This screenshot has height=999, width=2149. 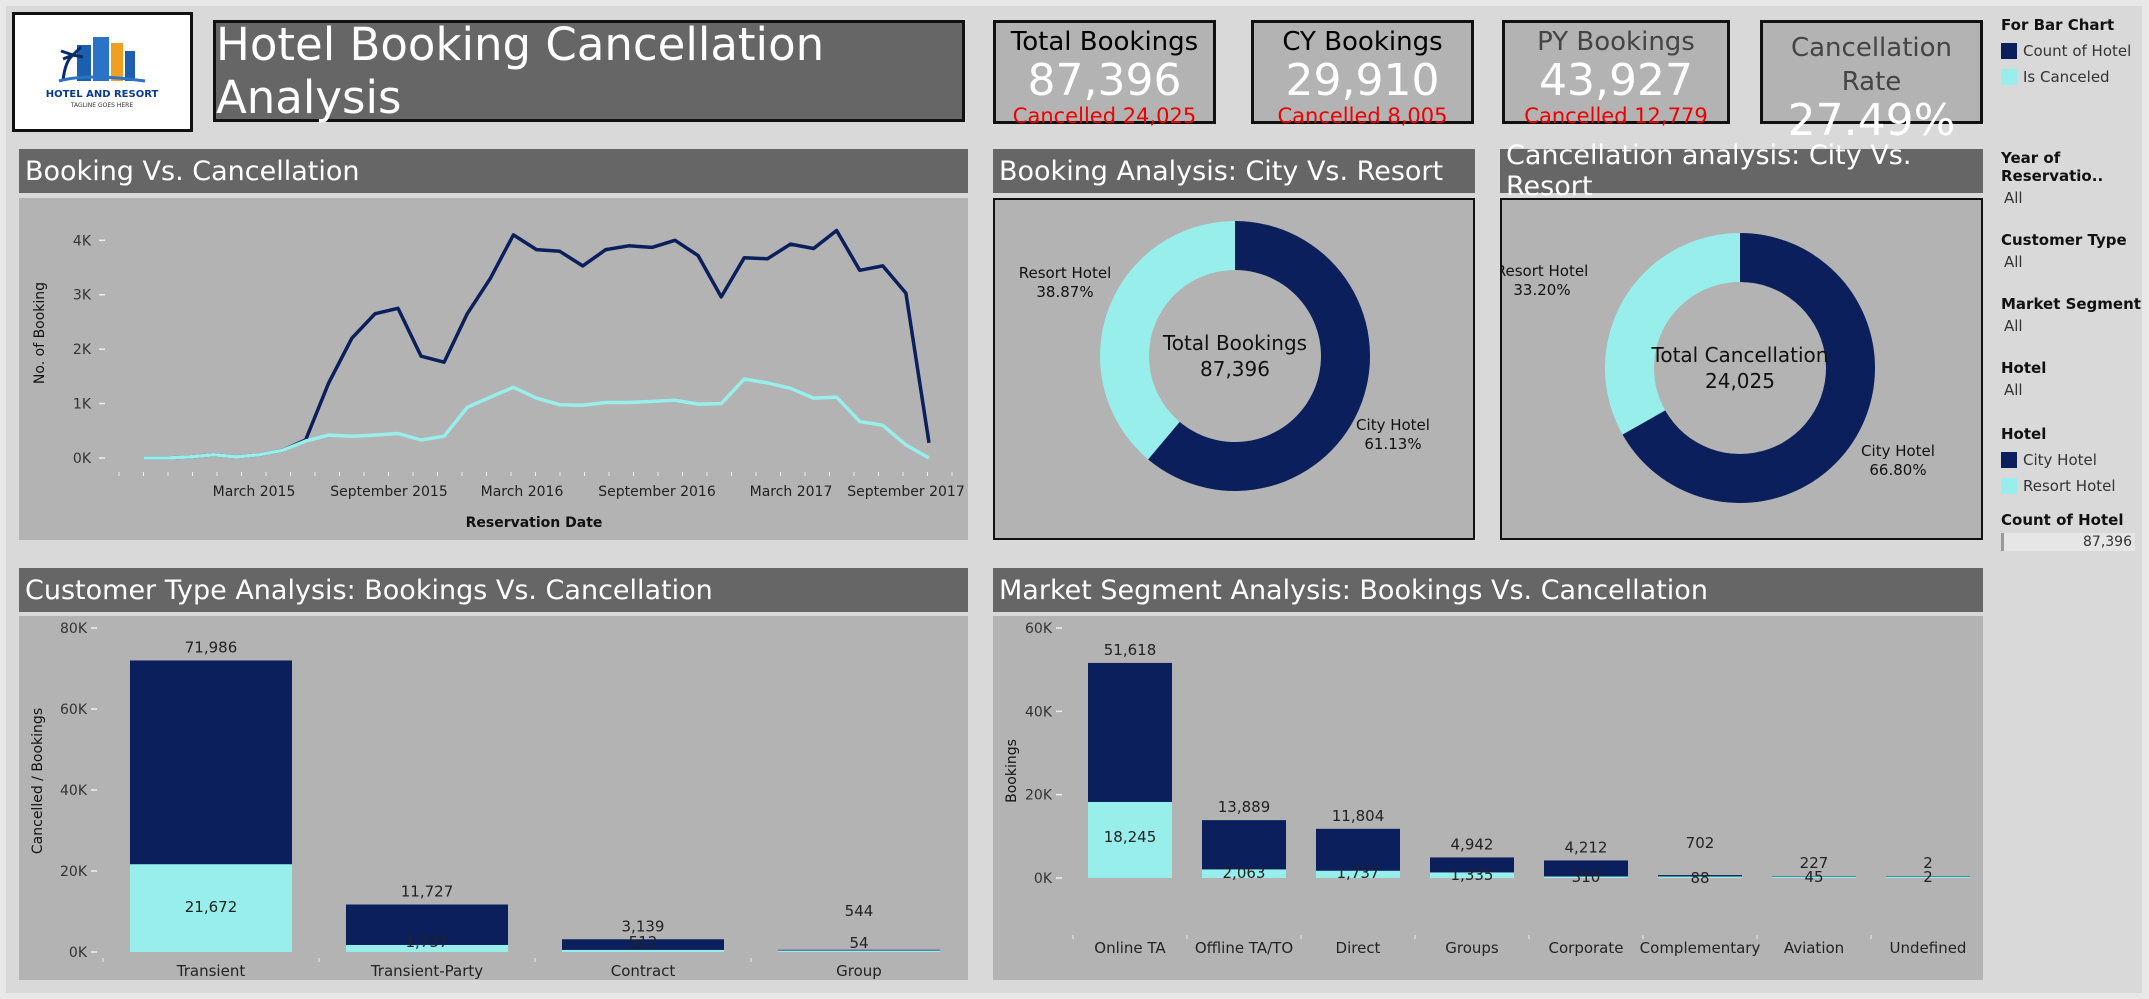 What do you see at coordinates (1362, 74) in the screenshot?
I see `kpi-cy-bookings: CY Bookings 29,910 Cancelled 8,005` at bounding box center [1362, 74].